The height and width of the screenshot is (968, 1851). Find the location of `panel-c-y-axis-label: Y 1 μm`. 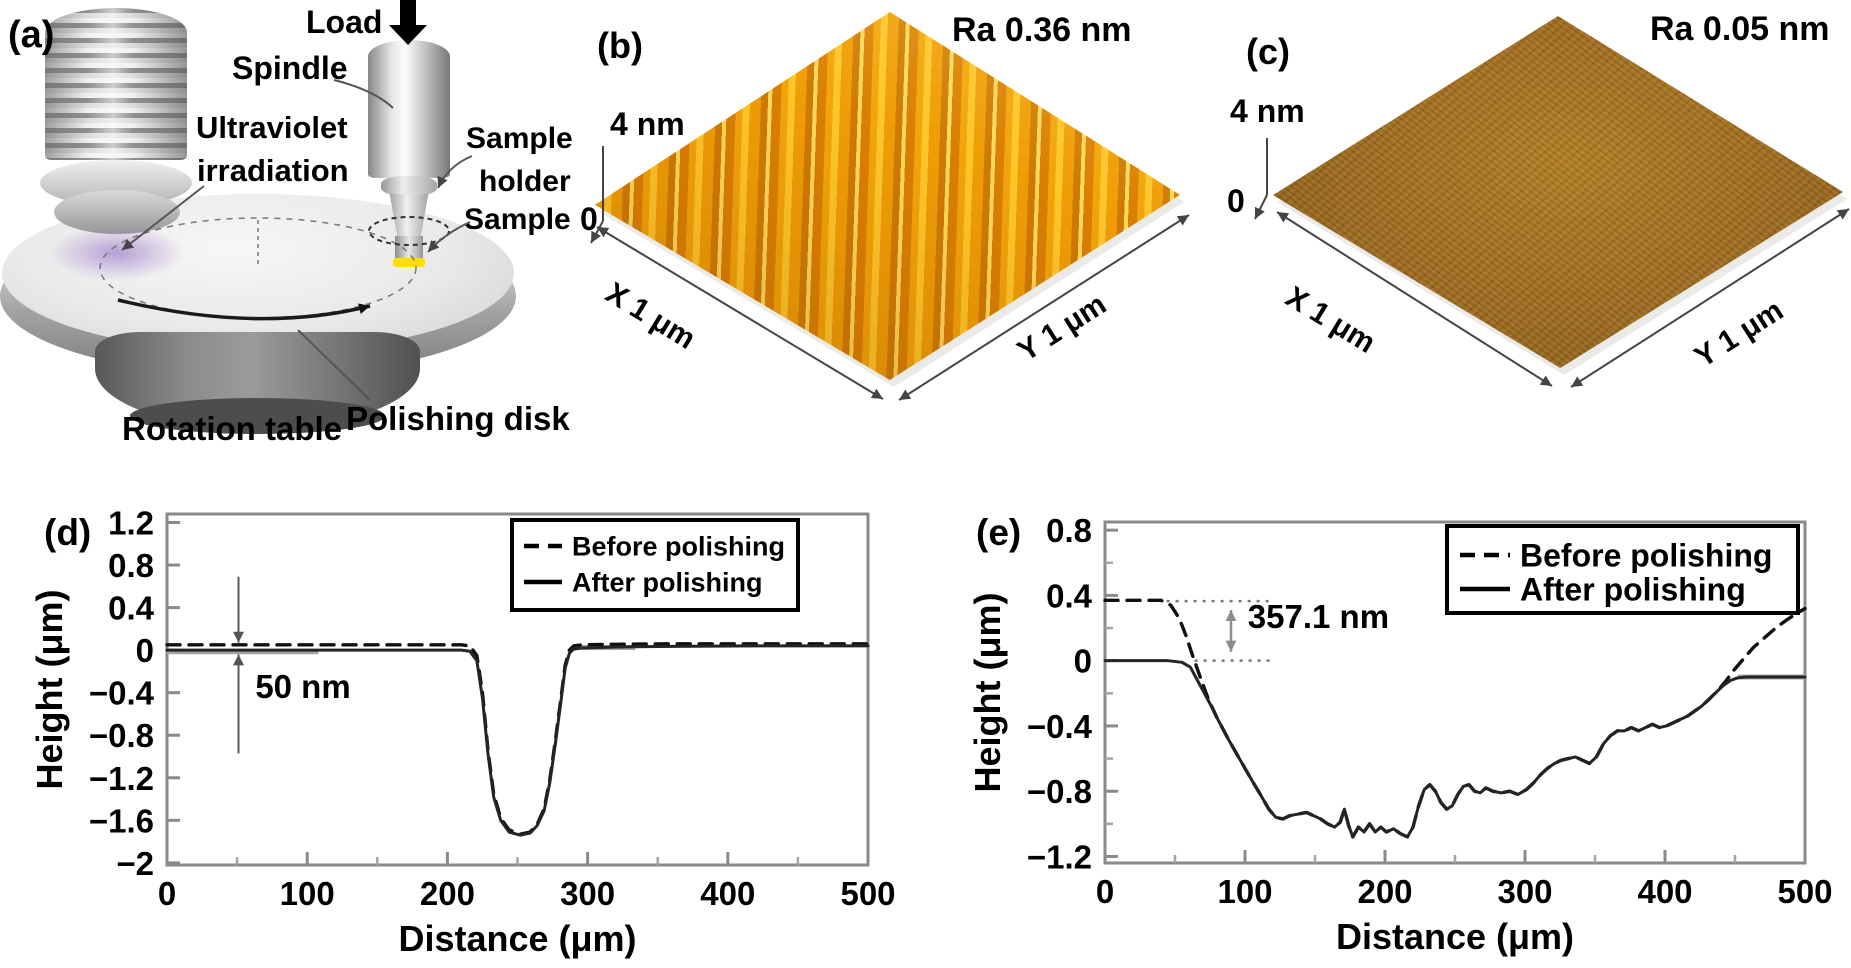

panel-c-y-axis-label: Y 1 μm is located at coordinates (1739, 334).